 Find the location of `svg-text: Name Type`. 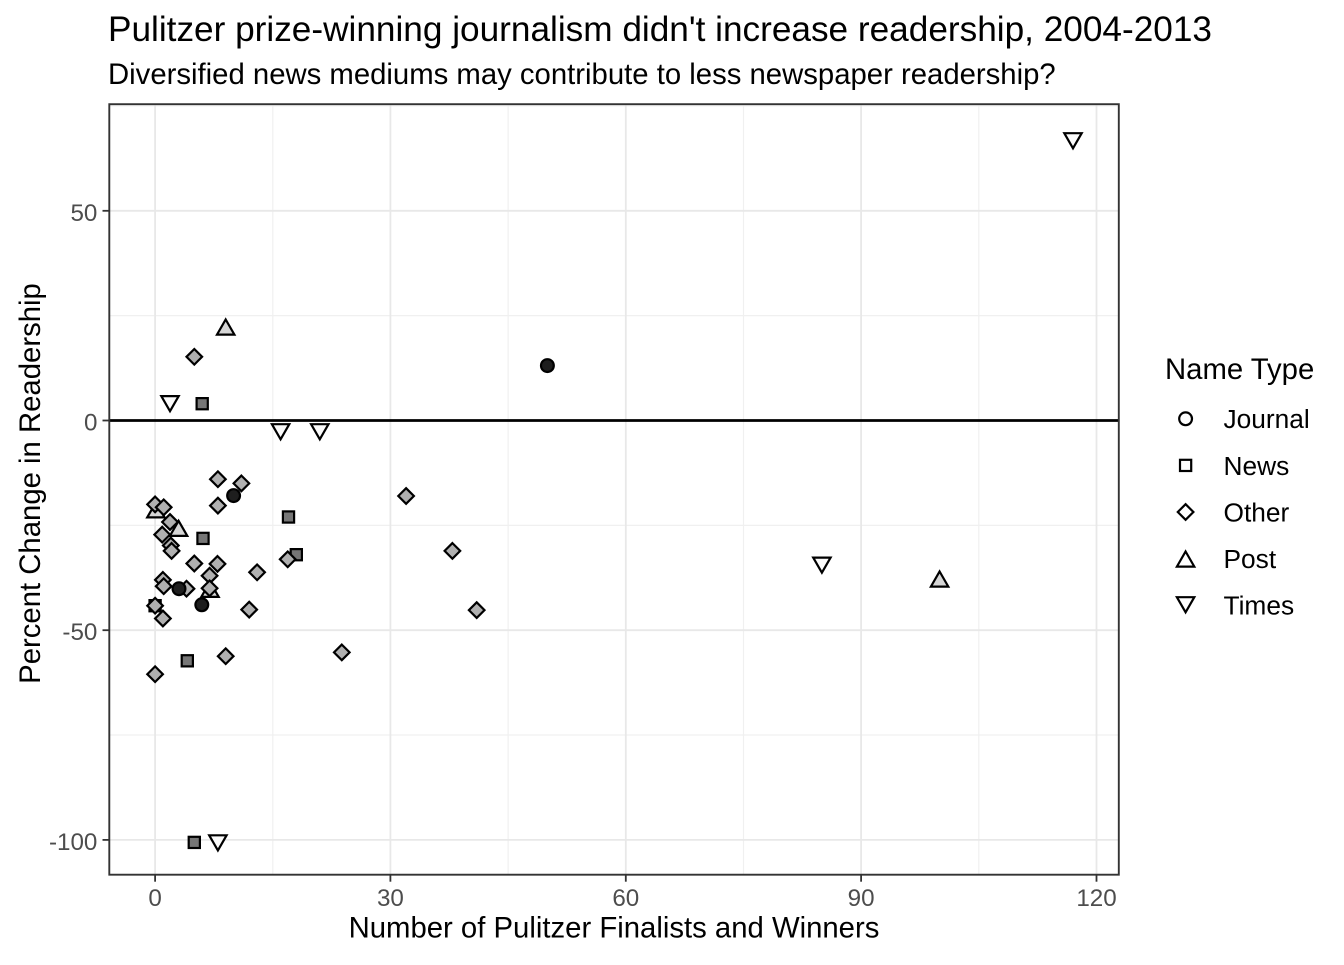

svg-text: Name Type is located at coordinates (1239, 369).